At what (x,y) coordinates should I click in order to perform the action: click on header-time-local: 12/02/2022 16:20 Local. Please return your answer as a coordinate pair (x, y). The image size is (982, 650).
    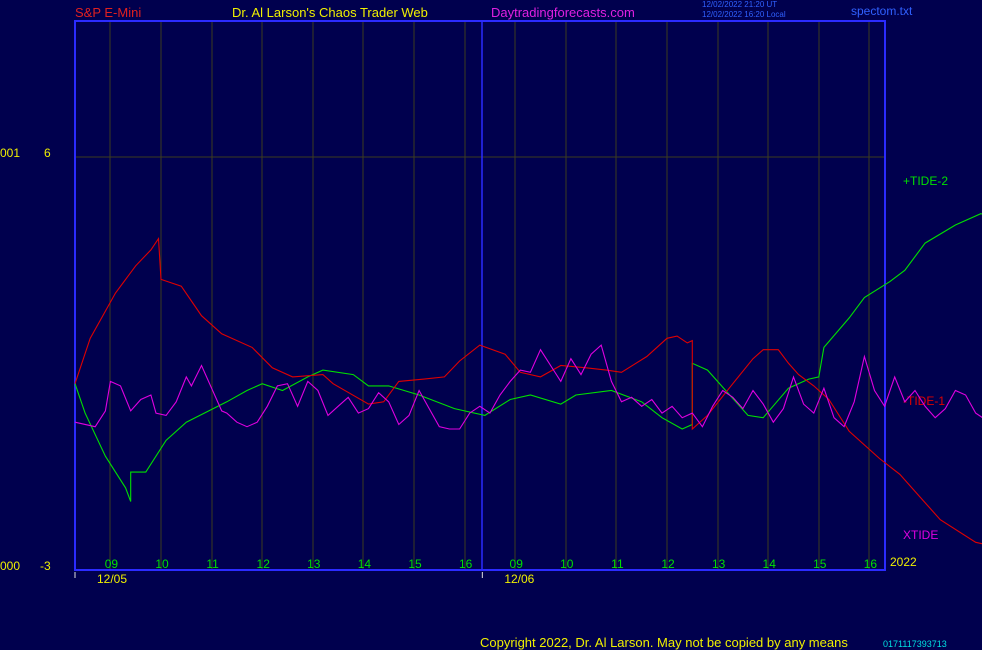
    Looking at the image, I should click on (744, 14).